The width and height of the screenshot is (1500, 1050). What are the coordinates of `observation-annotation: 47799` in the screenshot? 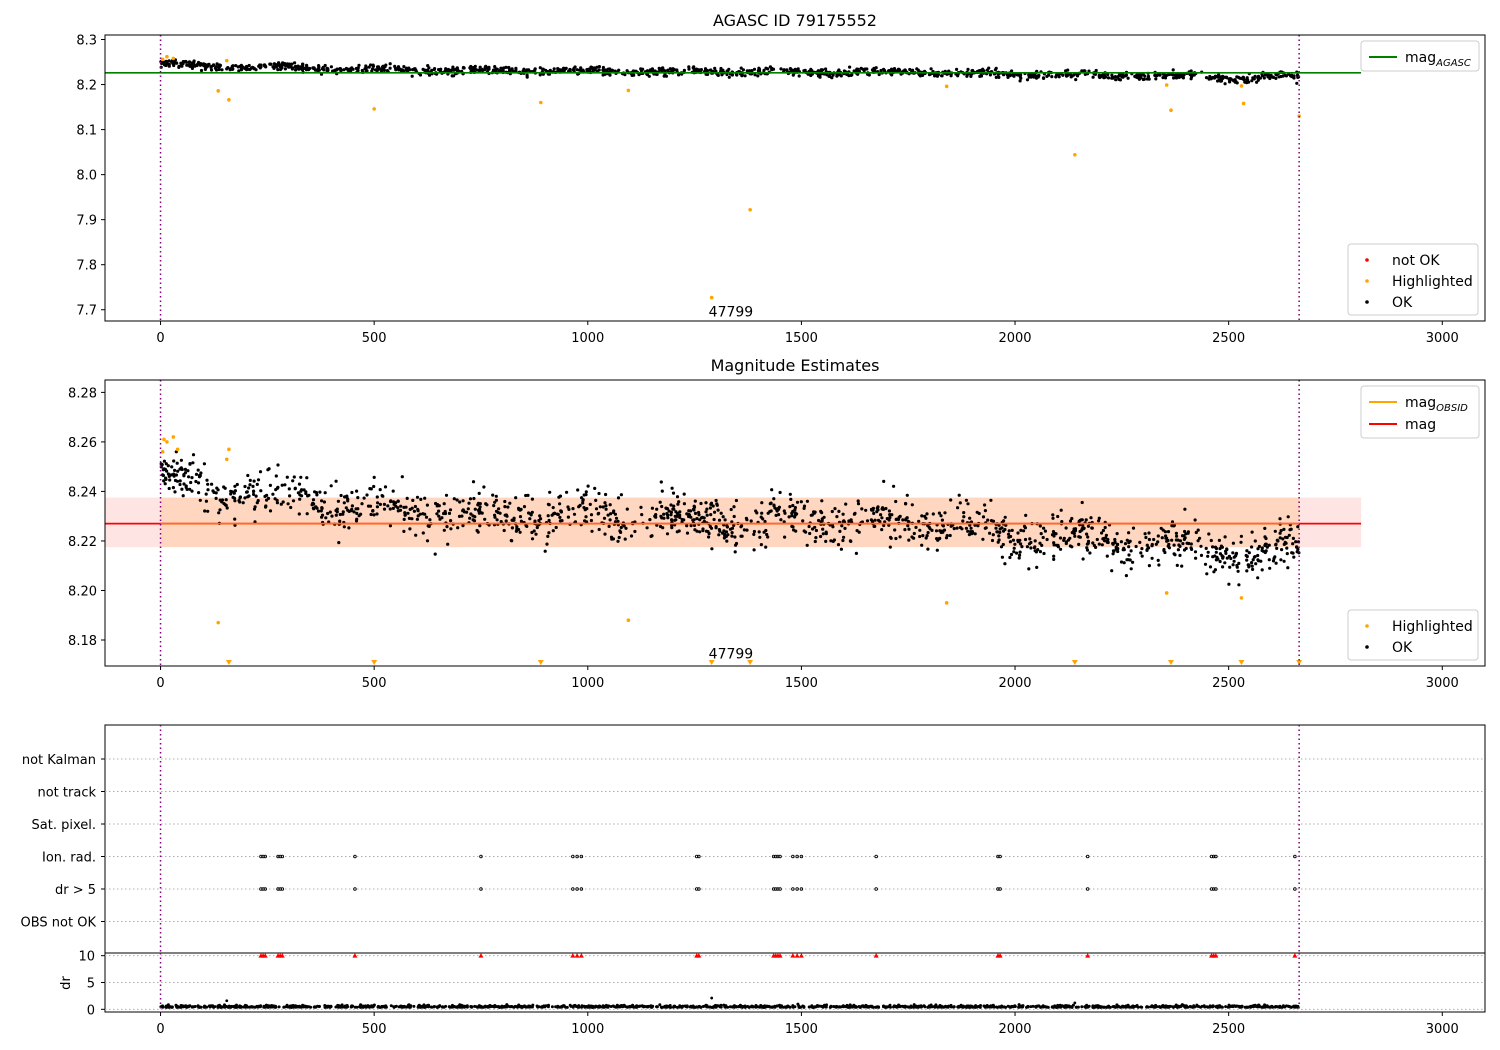 It's located at (731, 312).